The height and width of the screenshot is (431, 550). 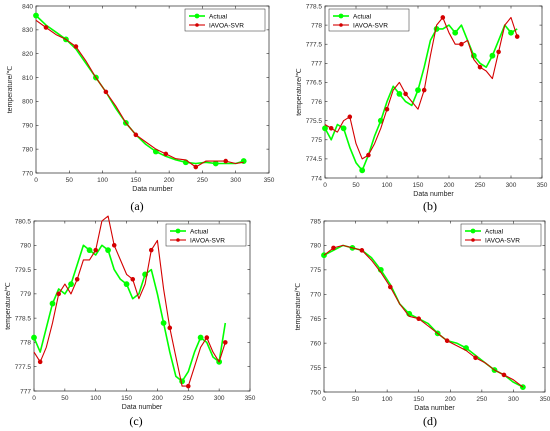 What do you see at coordinates (27, 54) in the screenshot?
I see `y-tick-label: 820` at bounding box center [27, 54].